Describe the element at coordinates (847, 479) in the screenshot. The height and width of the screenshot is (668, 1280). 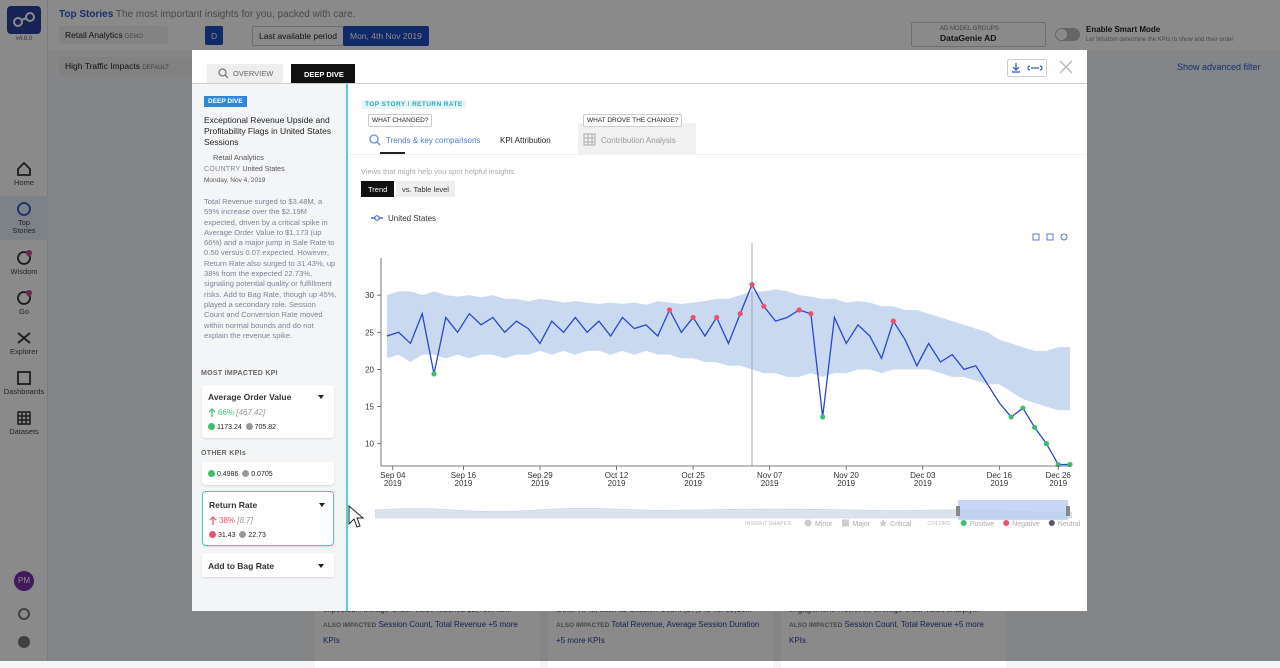
I see `x-tick-label: Nov 20 2019` at that location.